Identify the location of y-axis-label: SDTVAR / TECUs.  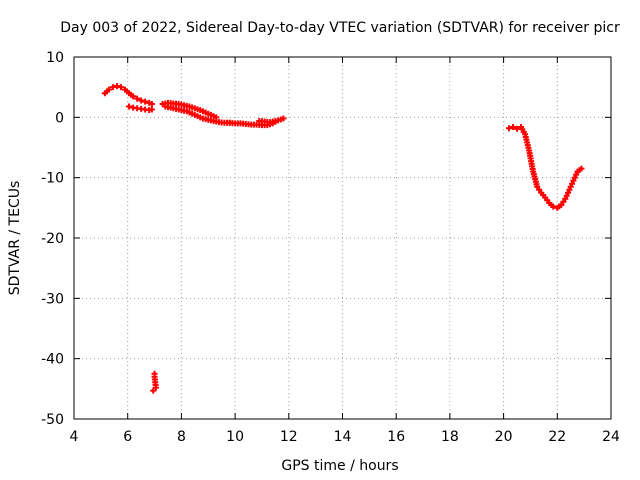
(15, 238).